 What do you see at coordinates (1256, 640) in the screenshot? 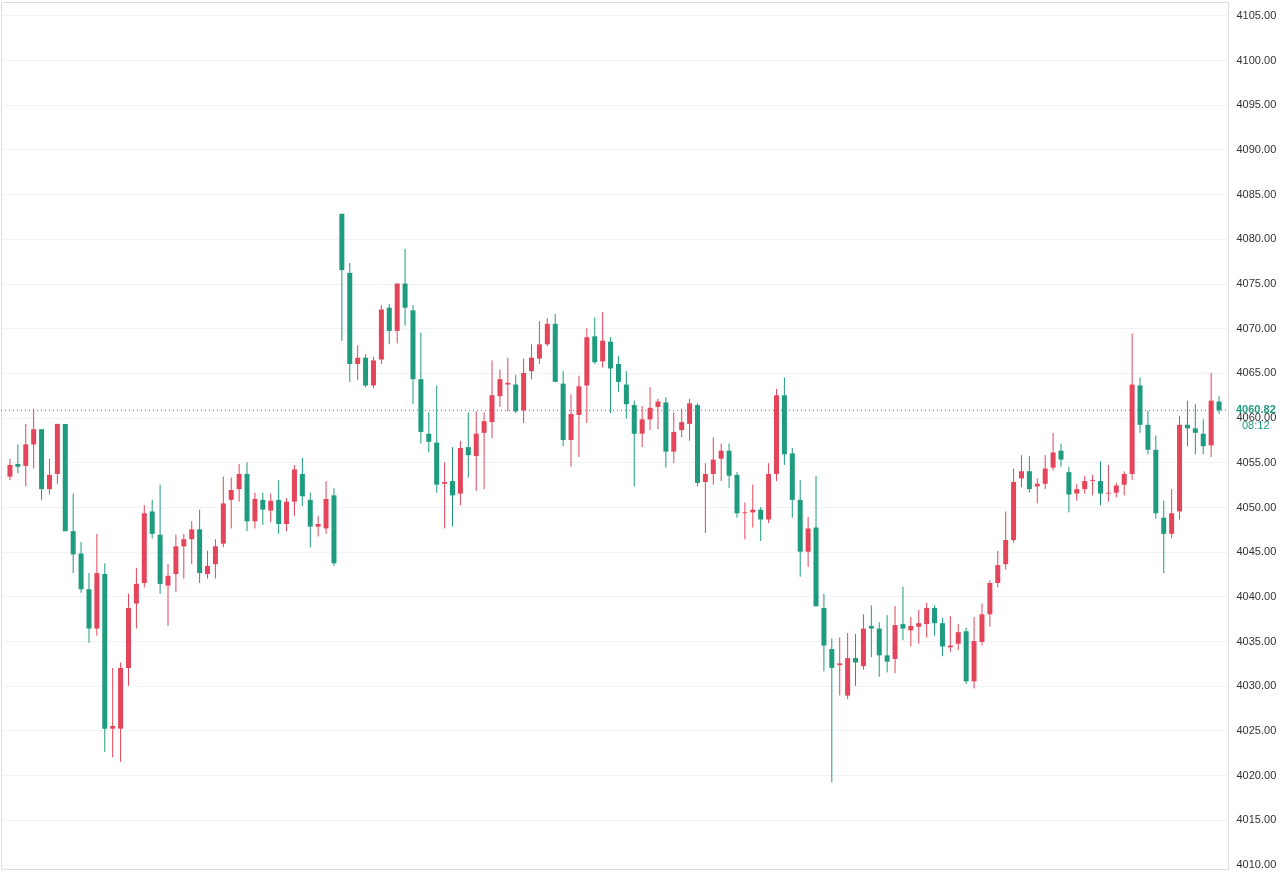
I see `y-tick-label: 4035.00` at bounding box center [1256, 640].